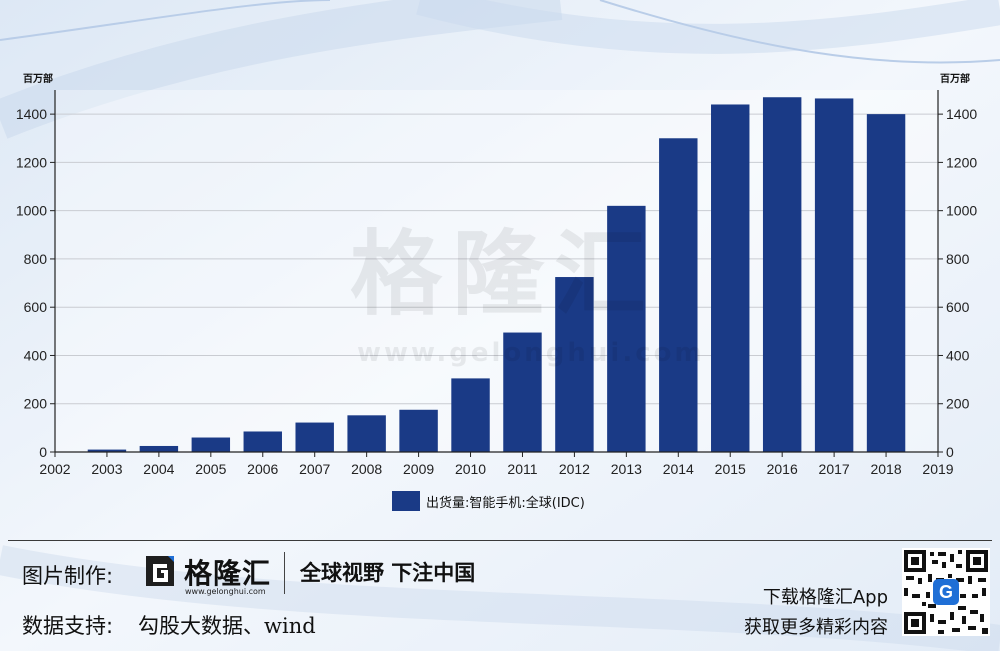 This screenshot has height=651, width=1000. What do you see at coordinates (418, 469) in the screenshot?
I see `x-tick-label: 2009` at bounding box center [418, 469].